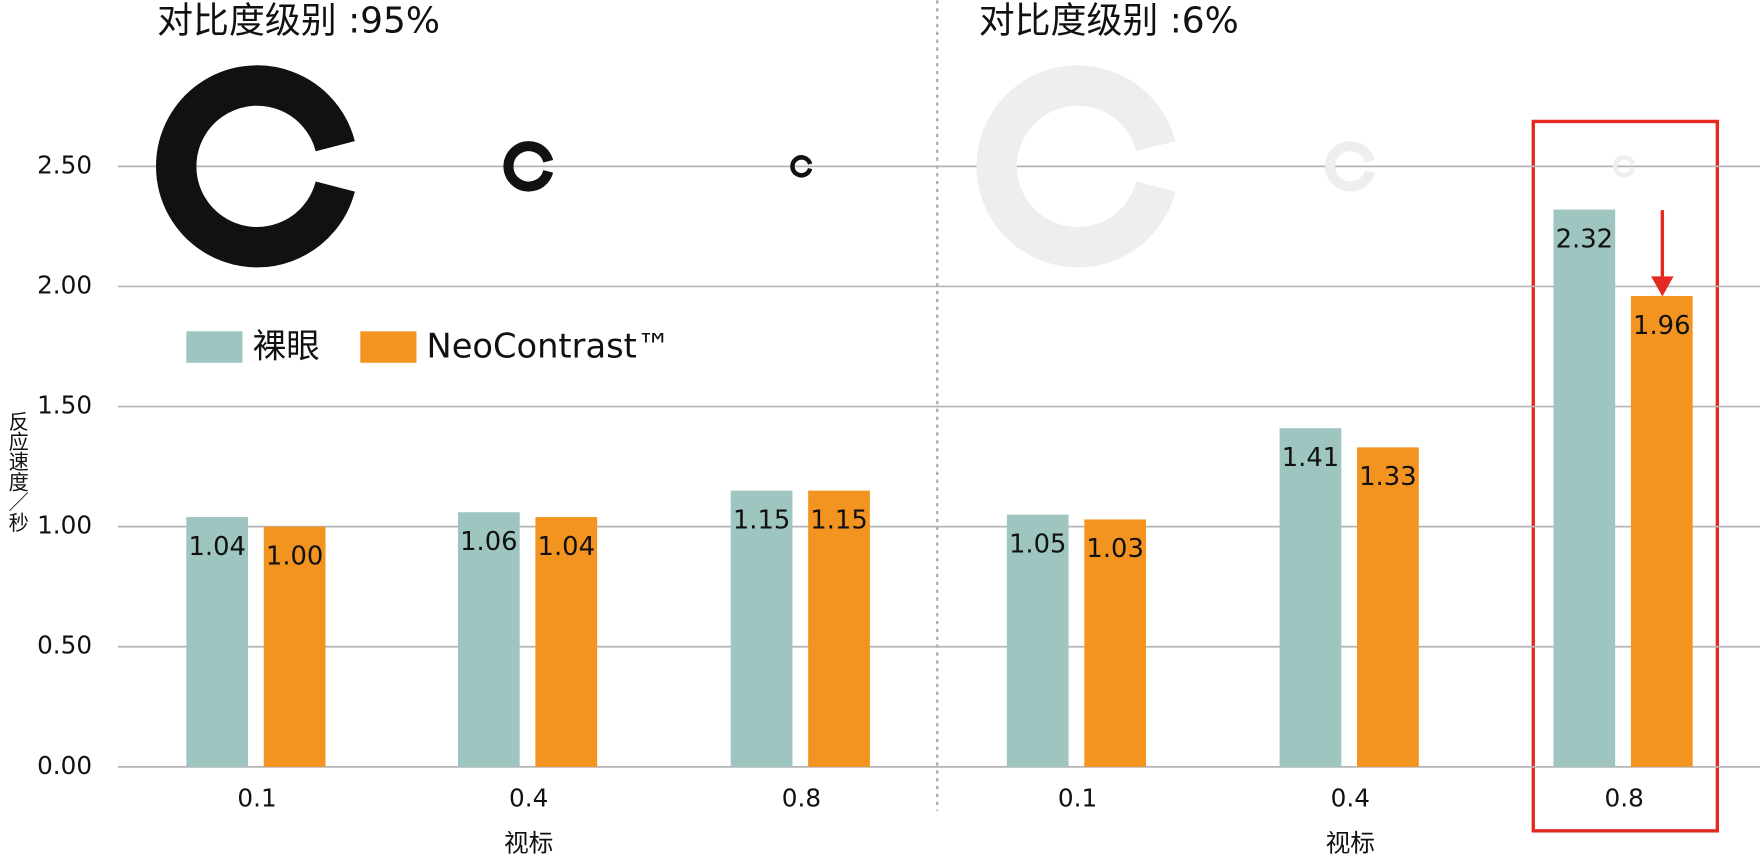 The width and height of the screenshot is (1760, 858). What do you see at coordinates (488, 542) in the screenshot?
I see `value-label: 1.06` at bounding box center [488, 542].